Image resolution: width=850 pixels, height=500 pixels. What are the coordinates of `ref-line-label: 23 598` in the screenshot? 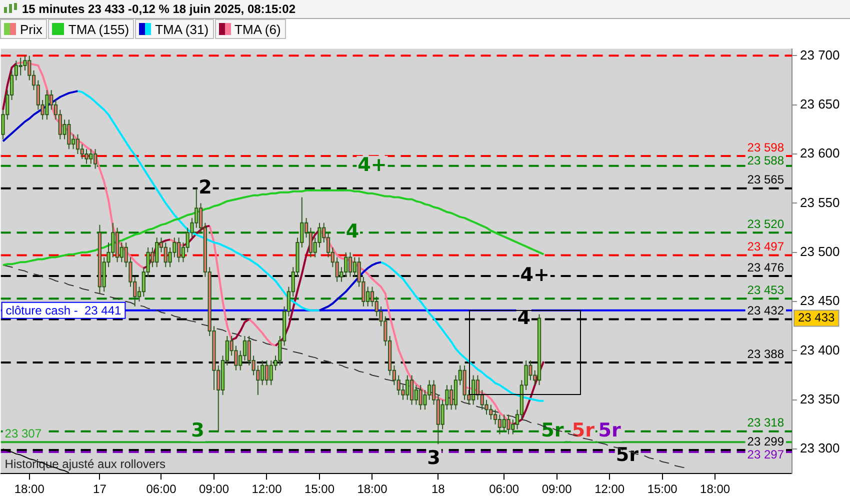 It's located at (765, 147).